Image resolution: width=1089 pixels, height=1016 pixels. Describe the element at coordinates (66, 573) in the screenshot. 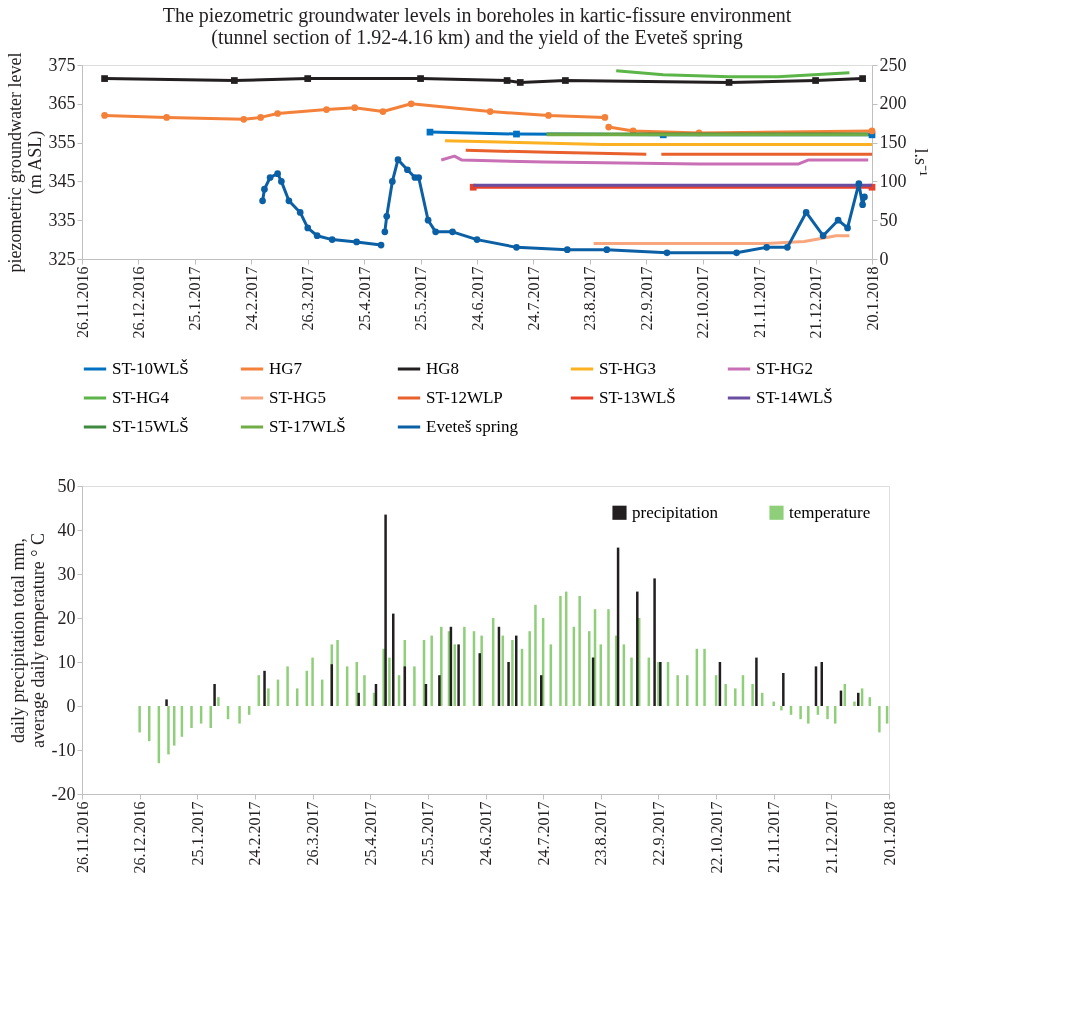

I see `y-tick-label: 30` at that location.